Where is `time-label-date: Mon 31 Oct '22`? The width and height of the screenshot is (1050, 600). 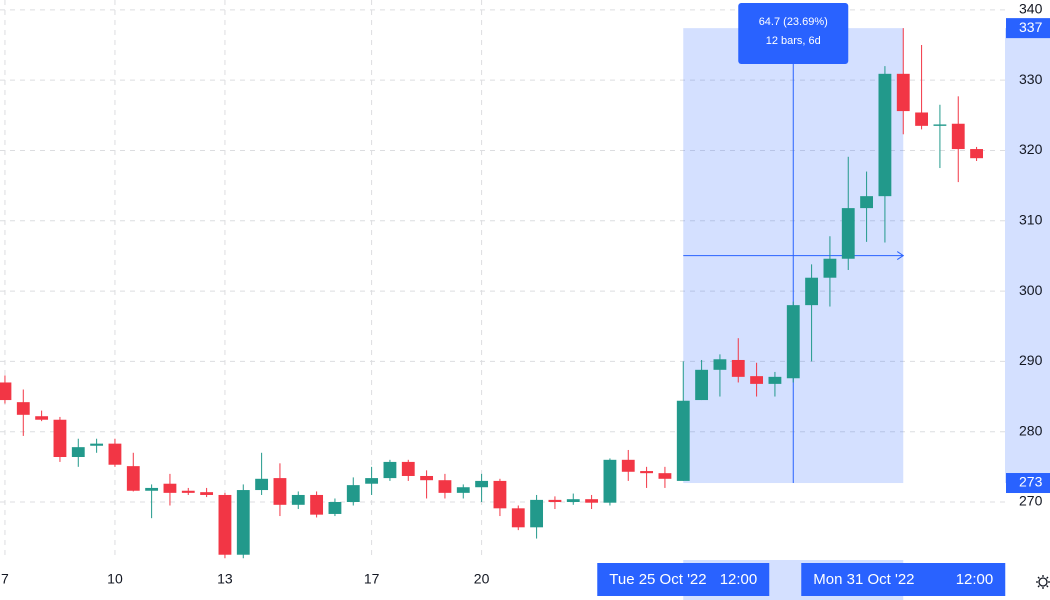 time-label-date: Mon 31 Oct '22 is located at coordinates (863, 579).